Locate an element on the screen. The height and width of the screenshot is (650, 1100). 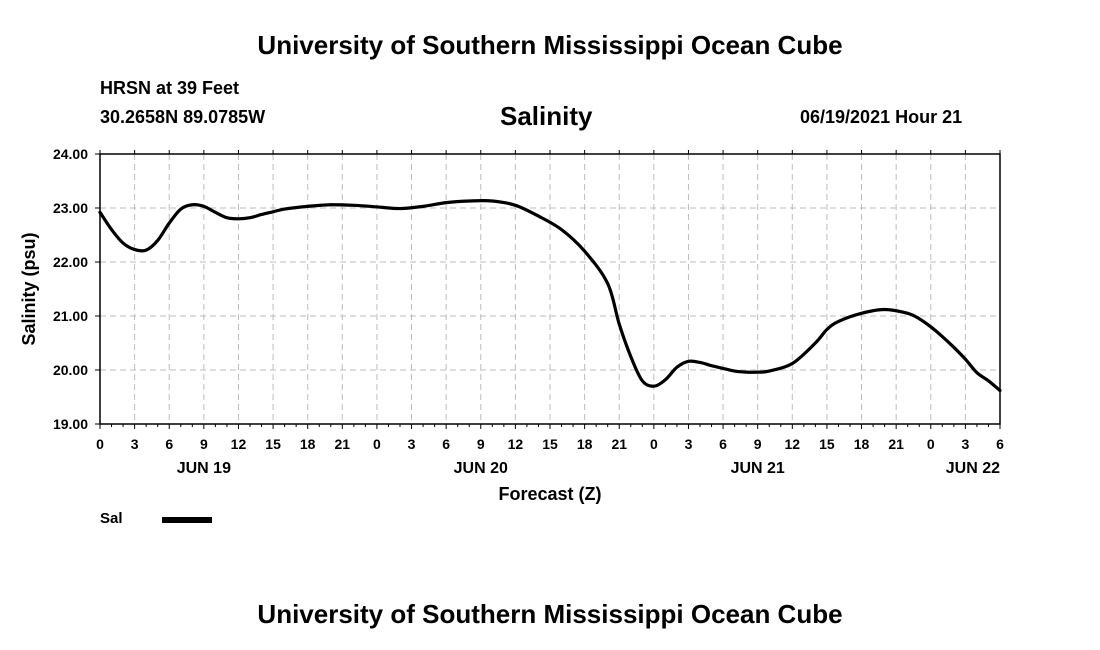
day-label: JUN 19 is located at coordinates (204, 468).